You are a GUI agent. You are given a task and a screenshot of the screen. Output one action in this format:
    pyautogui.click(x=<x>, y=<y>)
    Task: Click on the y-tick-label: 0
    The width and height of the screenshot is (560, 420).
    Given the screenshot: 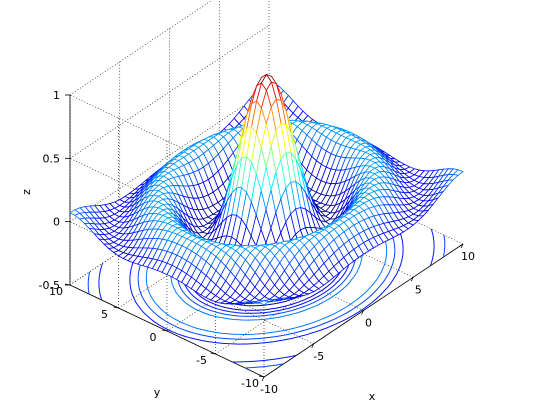 What is the action you would take?
    pyautogui.click(x=153, y=337)
    